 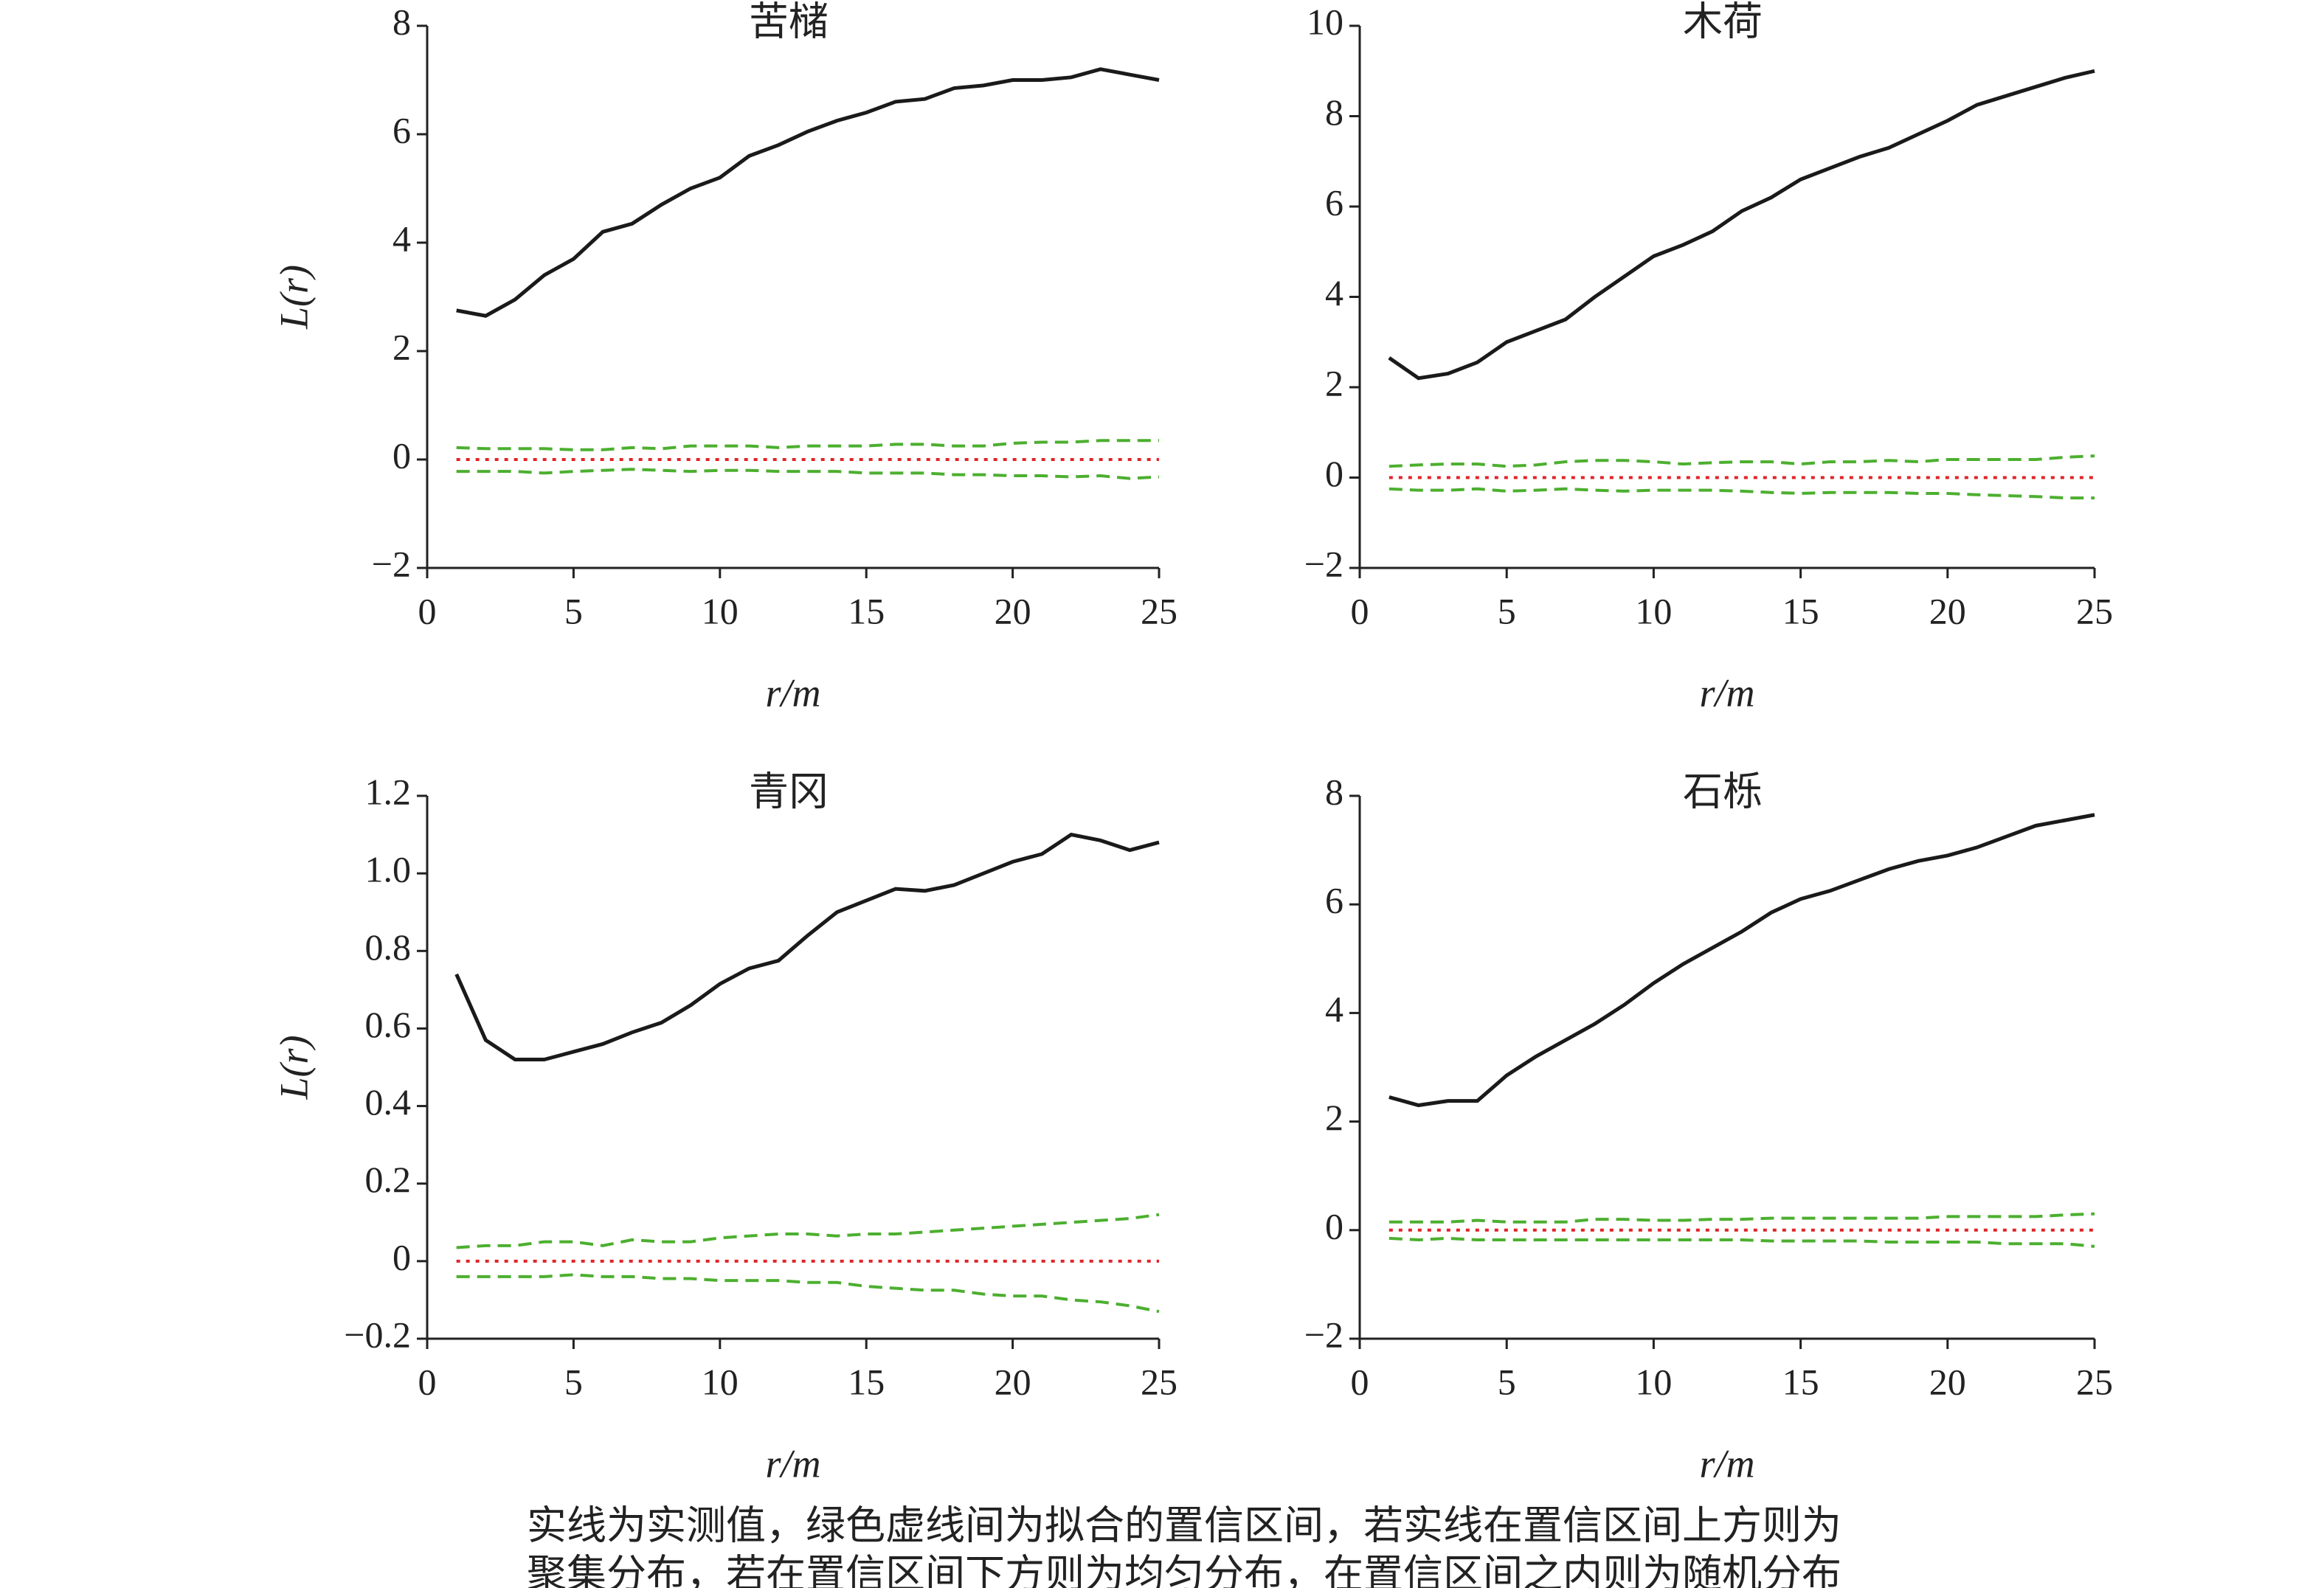 What do you see at coordinates (377, 1334) in the screenshot?
I see `y-tick-label: −0.2` at bounding box center [377, 1334].